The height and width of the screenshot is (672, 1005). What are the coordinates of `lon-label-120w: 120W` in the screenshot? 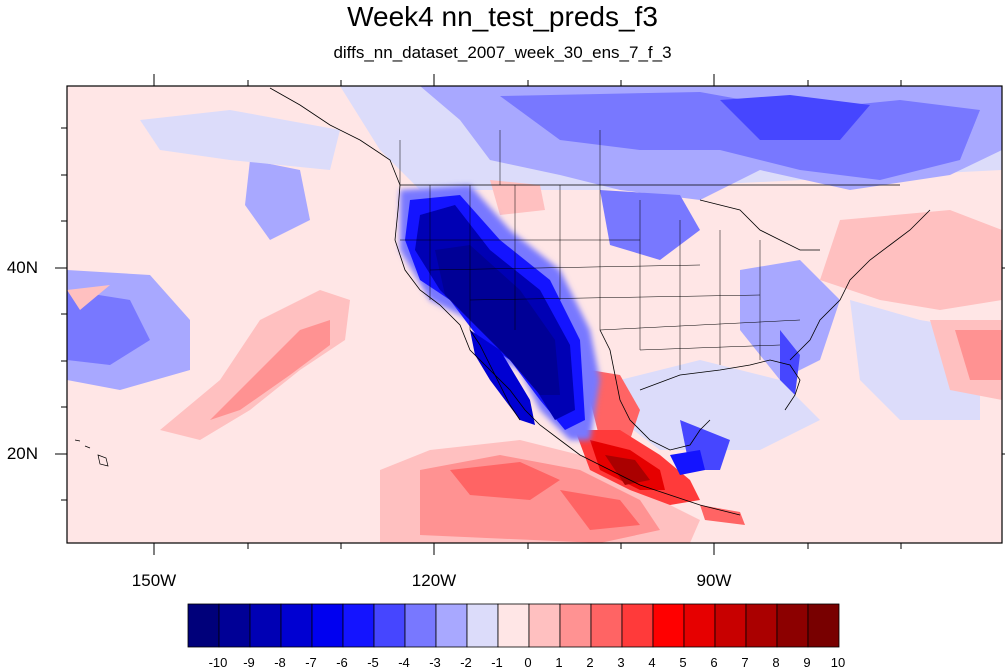 It's located at (434, 580).